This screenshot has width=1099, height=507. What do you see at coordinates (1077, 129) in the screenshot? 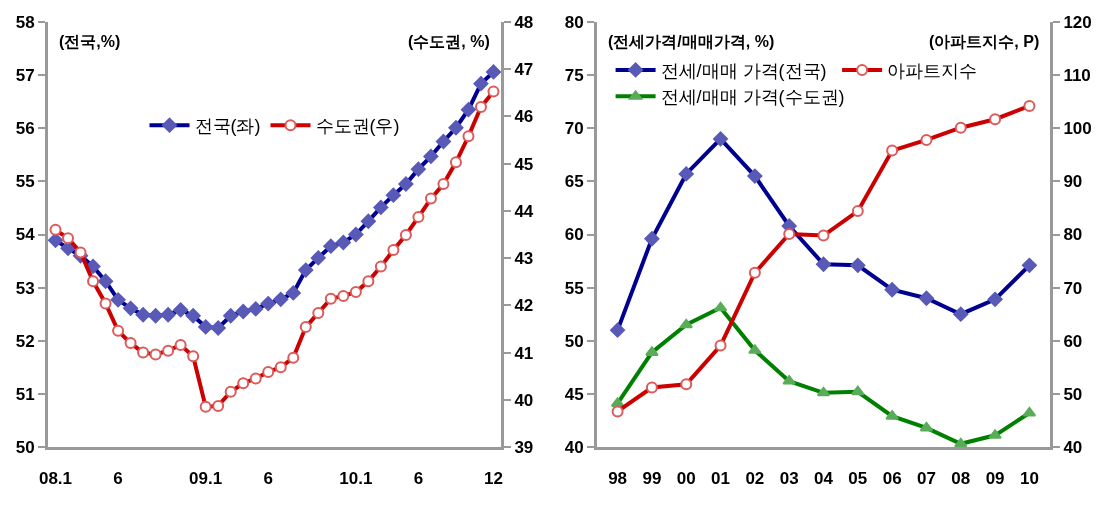
I see `y2-tick-label: 100` at bounding box center [1077, 129].